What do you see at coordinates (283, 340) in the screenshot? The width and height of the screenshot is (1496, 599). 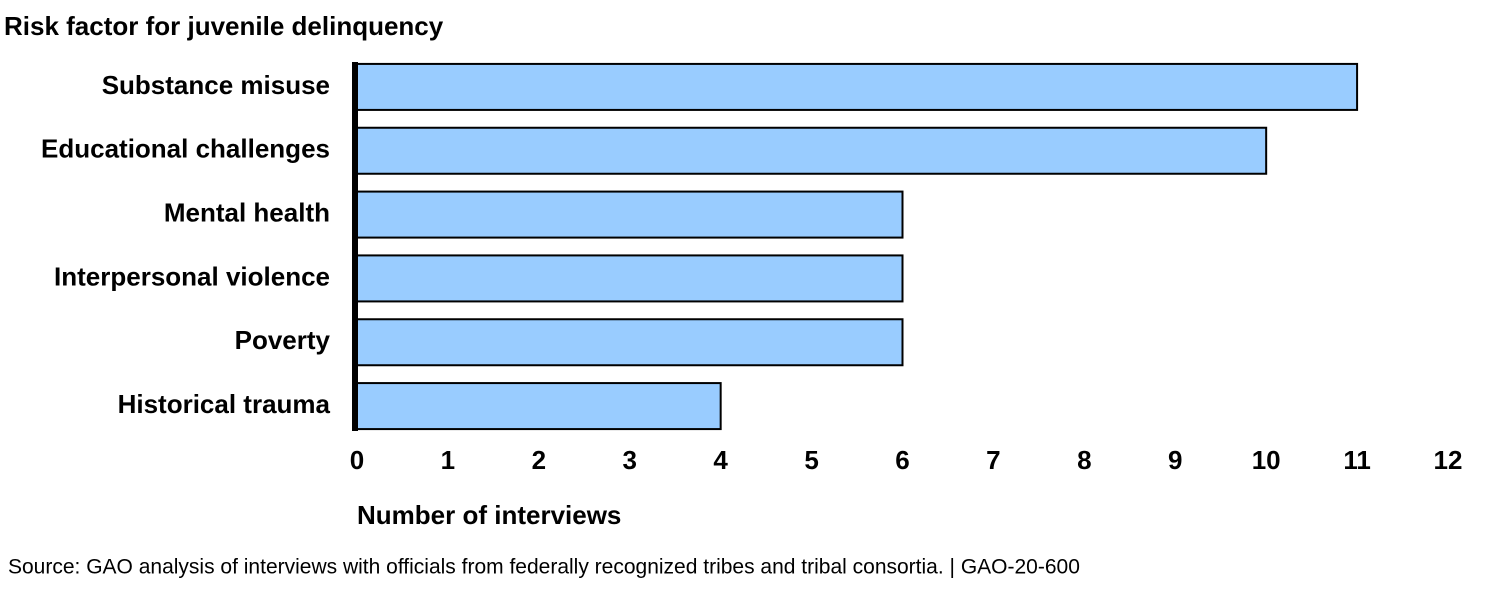 I see `y-tick-label: Poverty` at bounding box center [283, 340].